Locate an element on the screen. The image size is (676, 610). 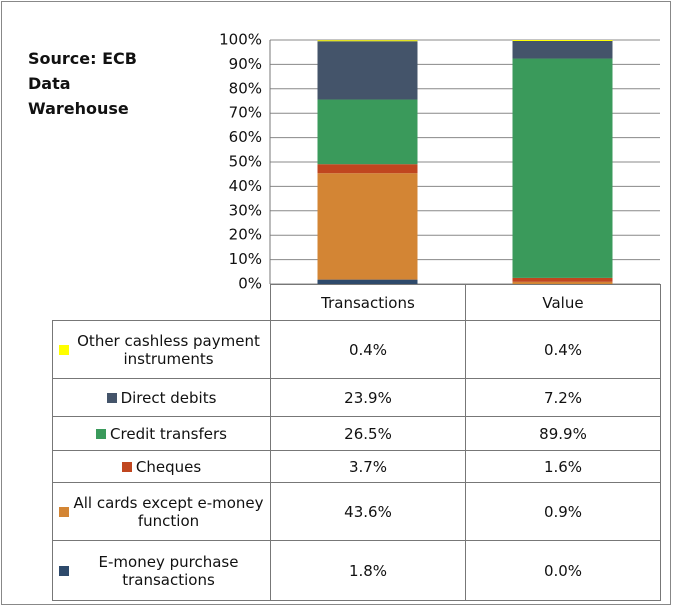
value-cell: 0.0% is located at coordinates (563, 570).